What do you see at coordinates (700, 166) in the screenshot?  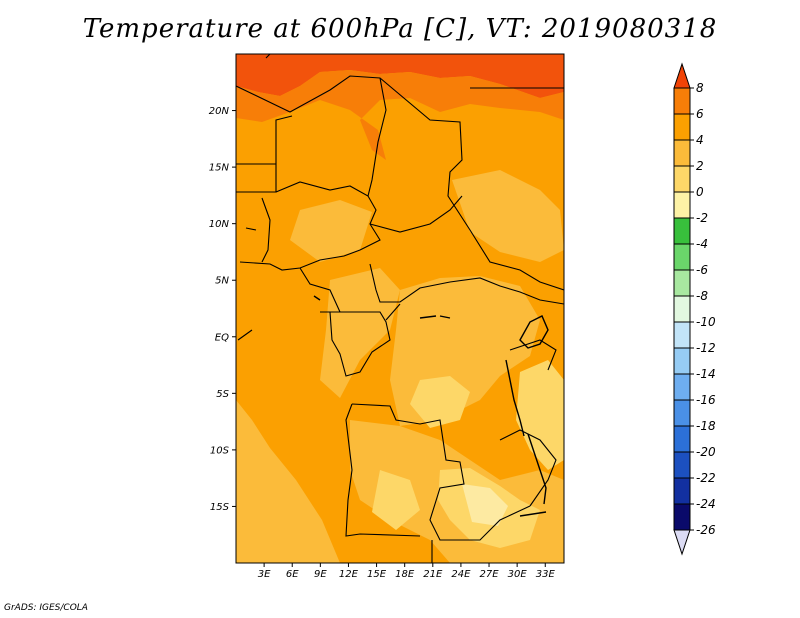 I see `colorbar-label: 2` at bounding box center [700, 166].